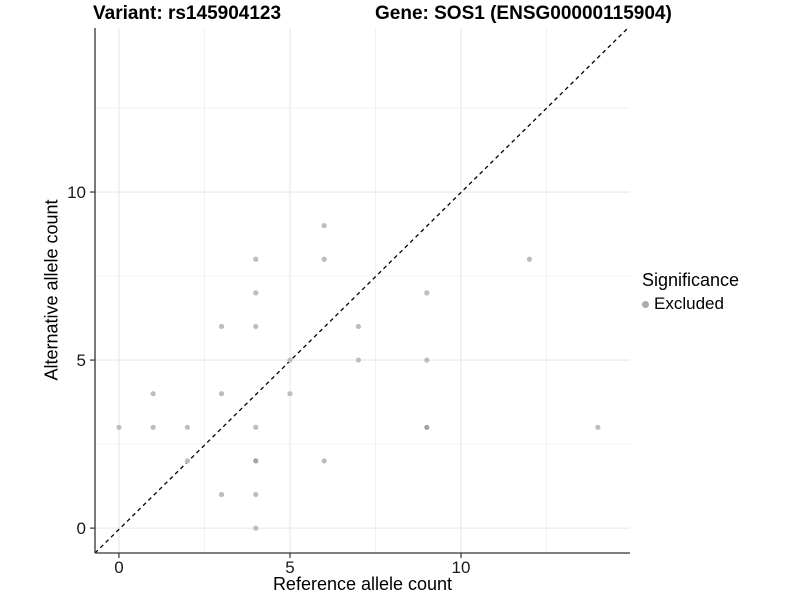 This screenshot has height=600, width=800. I want to click on legend-item-label: Excluded, so click(689, 303).